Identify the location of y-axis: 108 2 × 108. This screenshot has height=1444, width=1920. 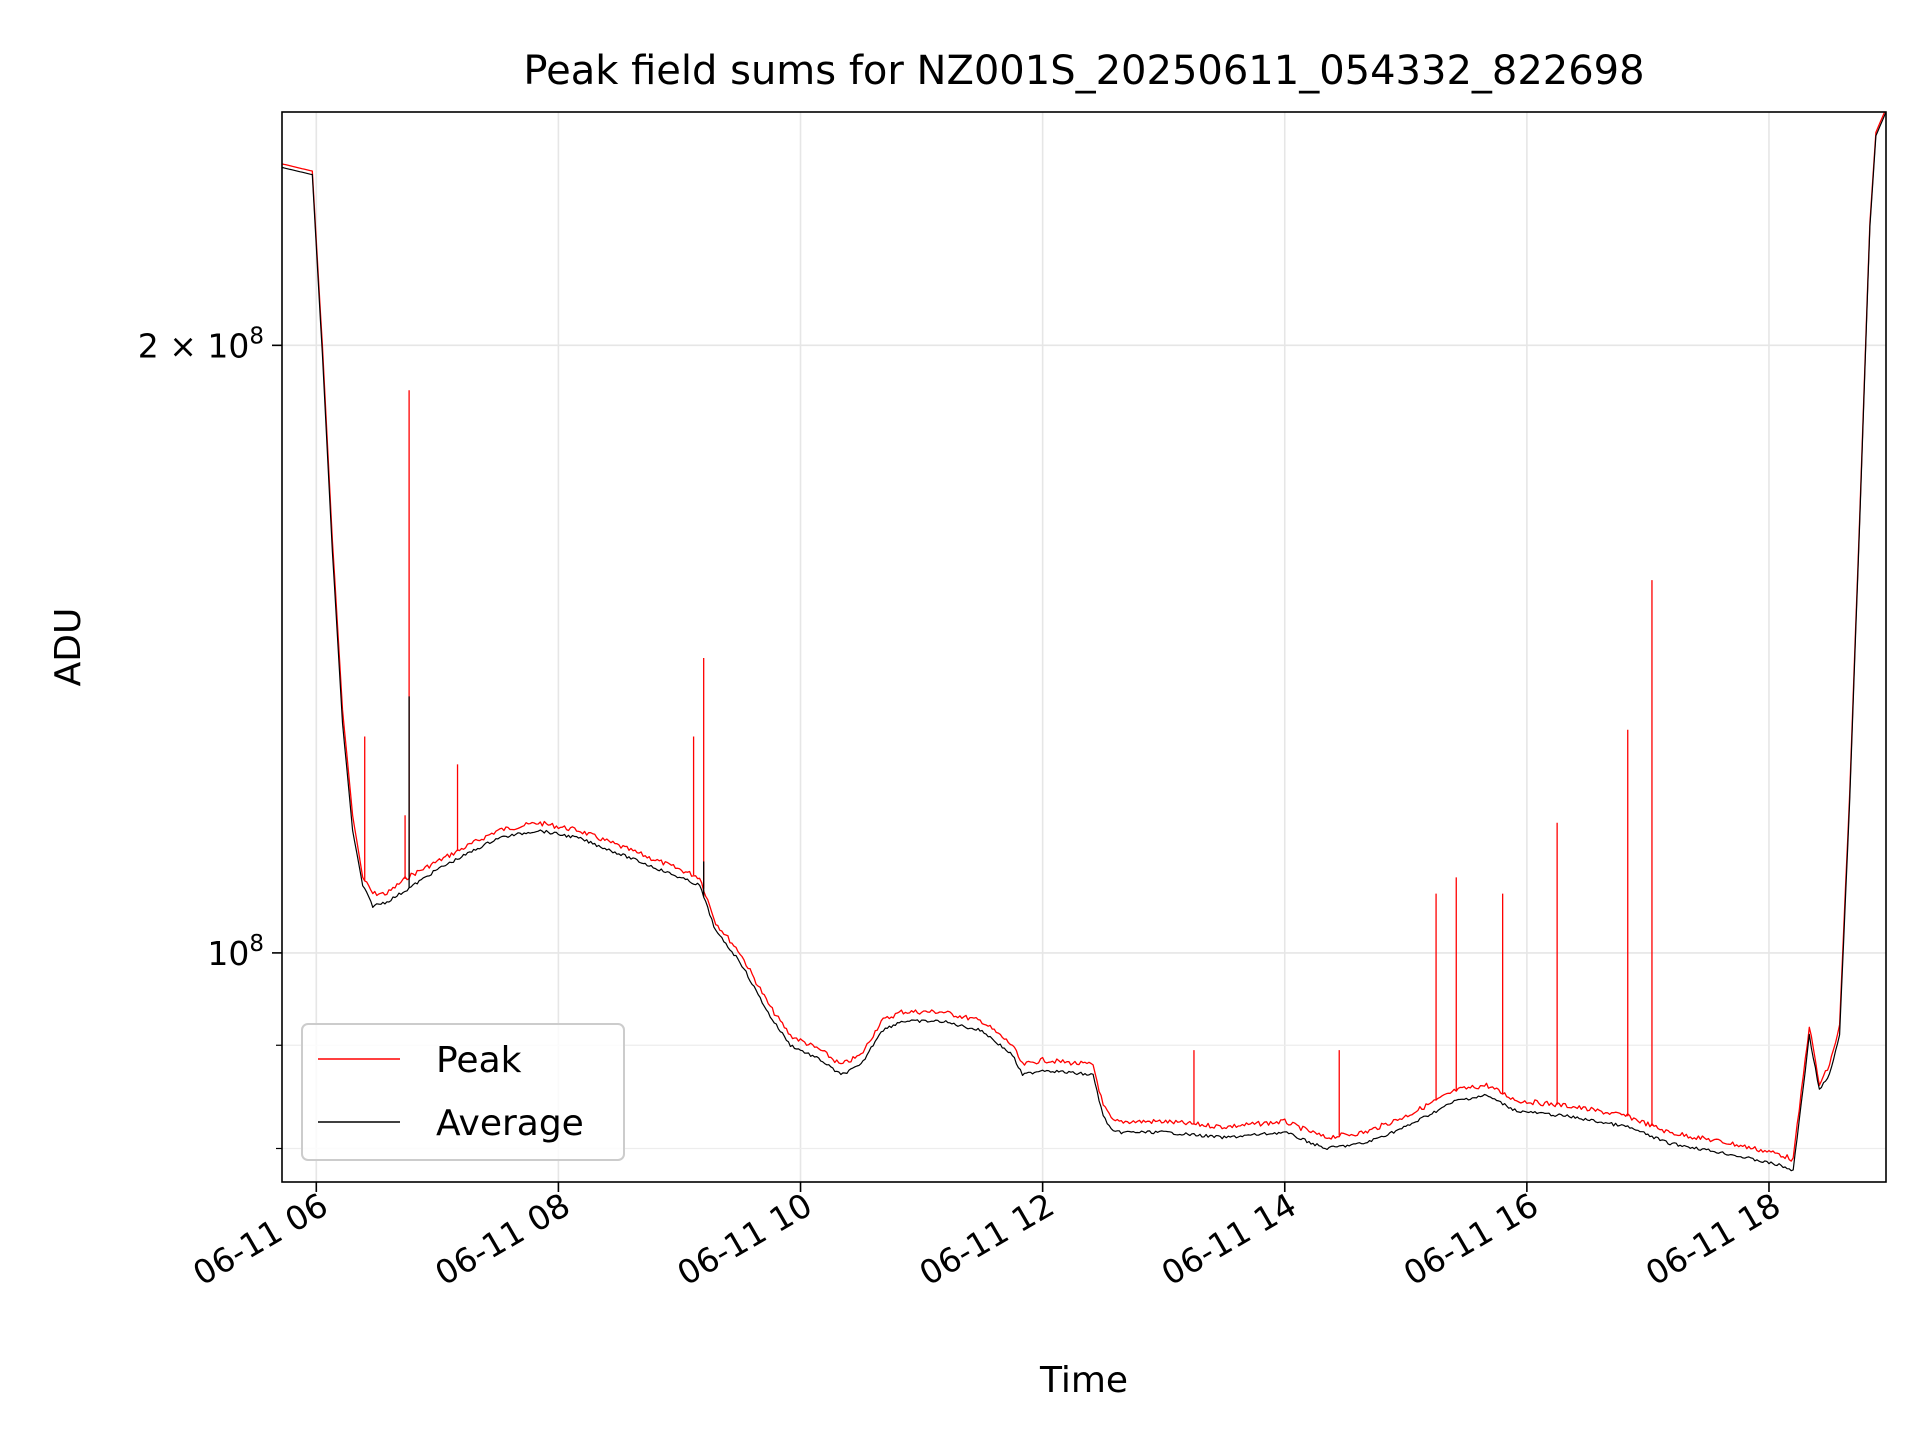
(210, 736).